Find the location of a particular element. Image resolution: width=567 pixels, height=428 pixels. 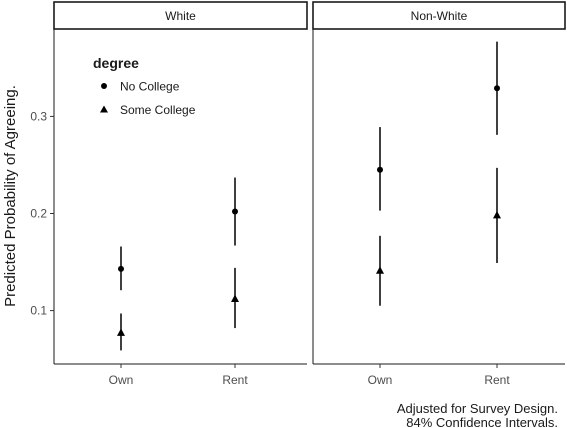

point-no-college-white-rent is located at coordinates (235, 211).